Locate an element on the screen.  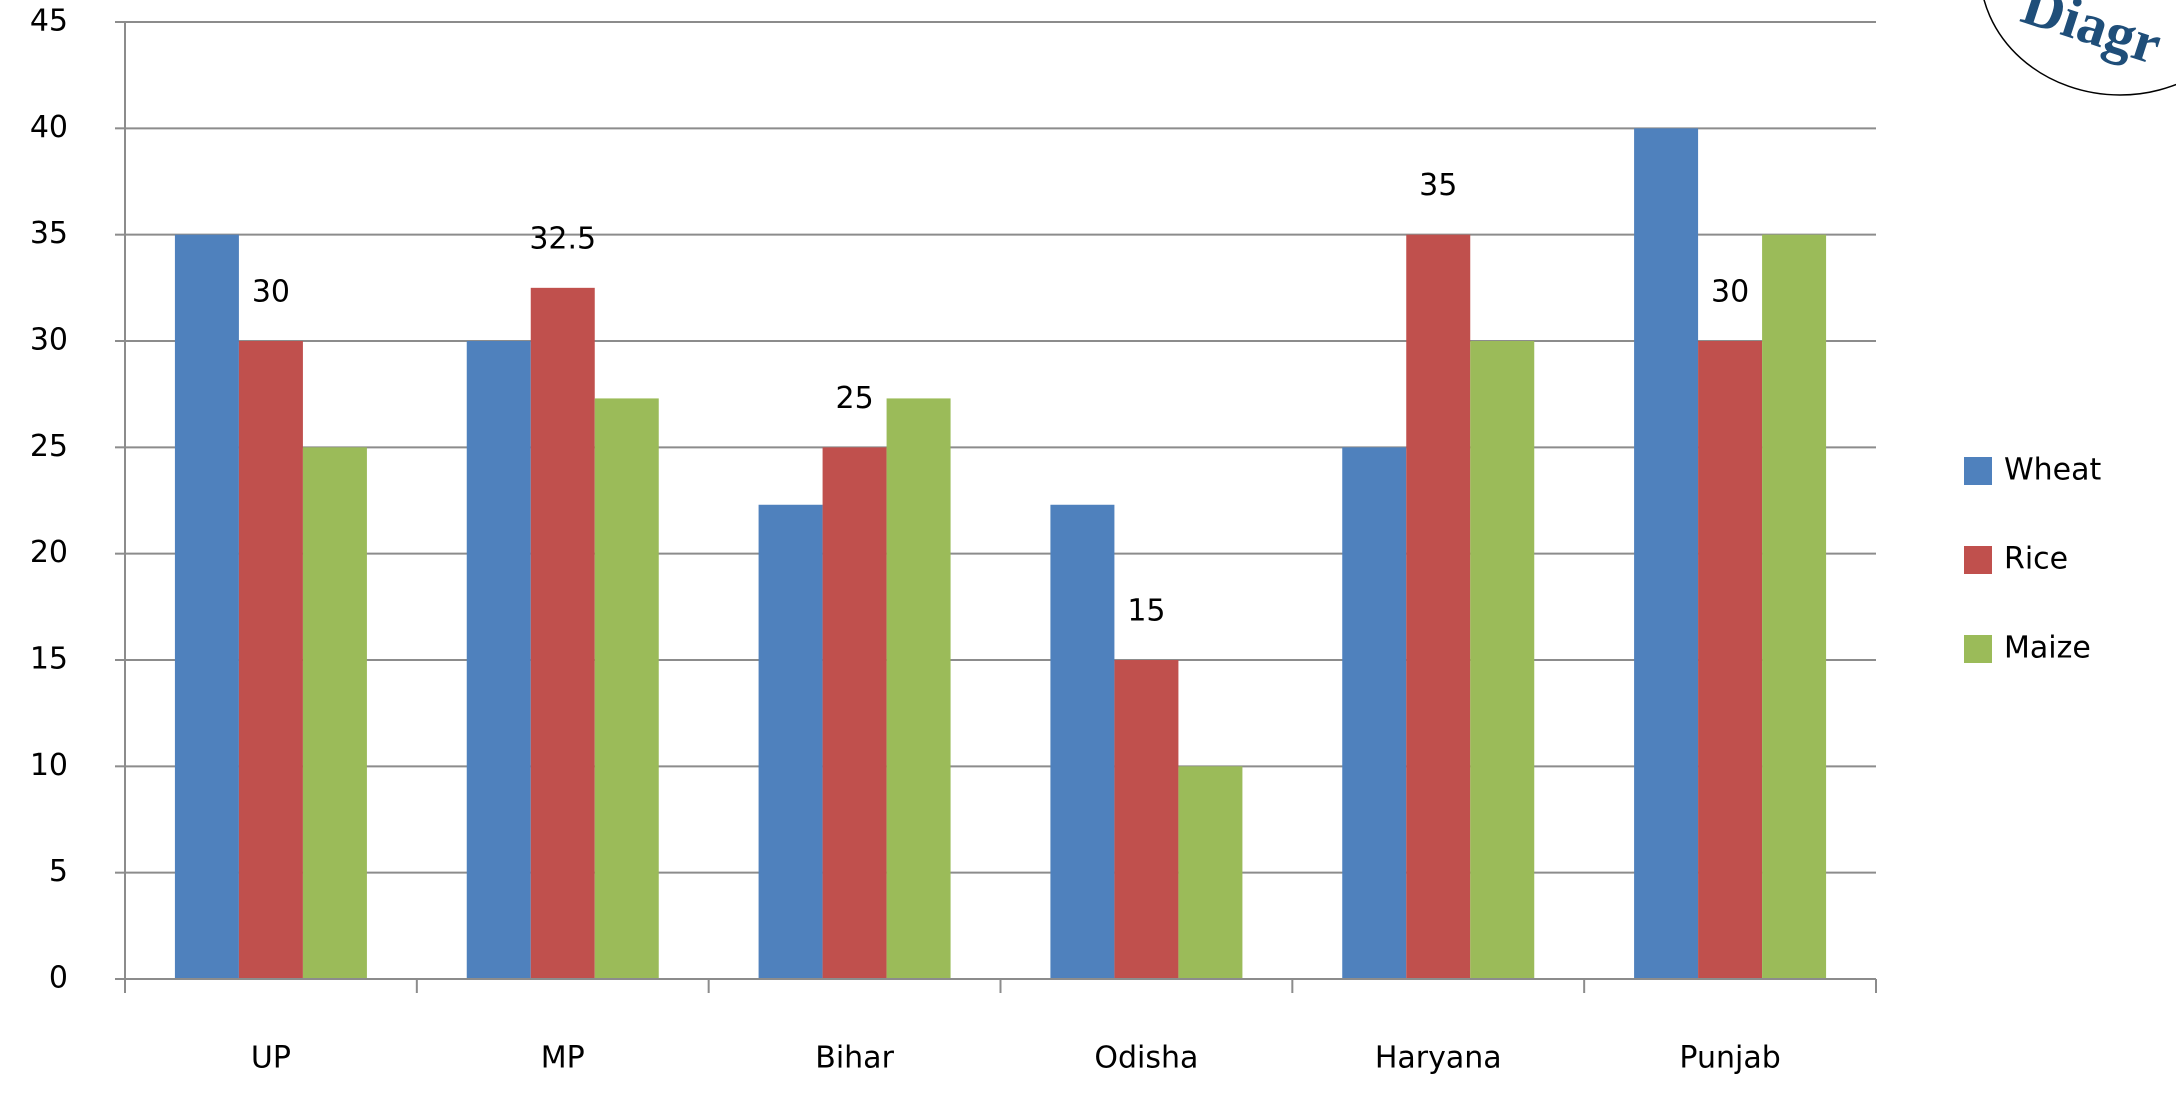
y-tick-label: 5 is located at coordinates (58, 871).